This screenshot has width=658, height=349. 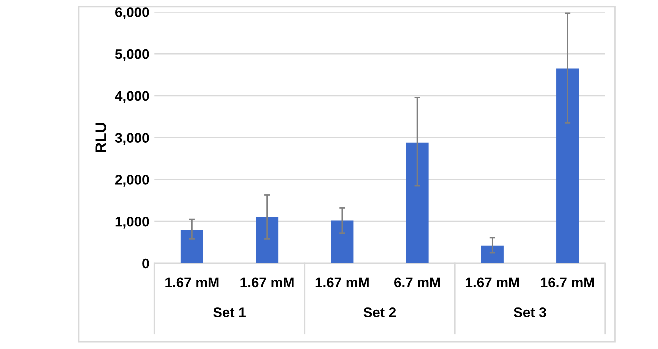 What do you see at coordinates (530, 313) in the screenshot?
I see `text: Set 3` at bounding box center [530, 313].